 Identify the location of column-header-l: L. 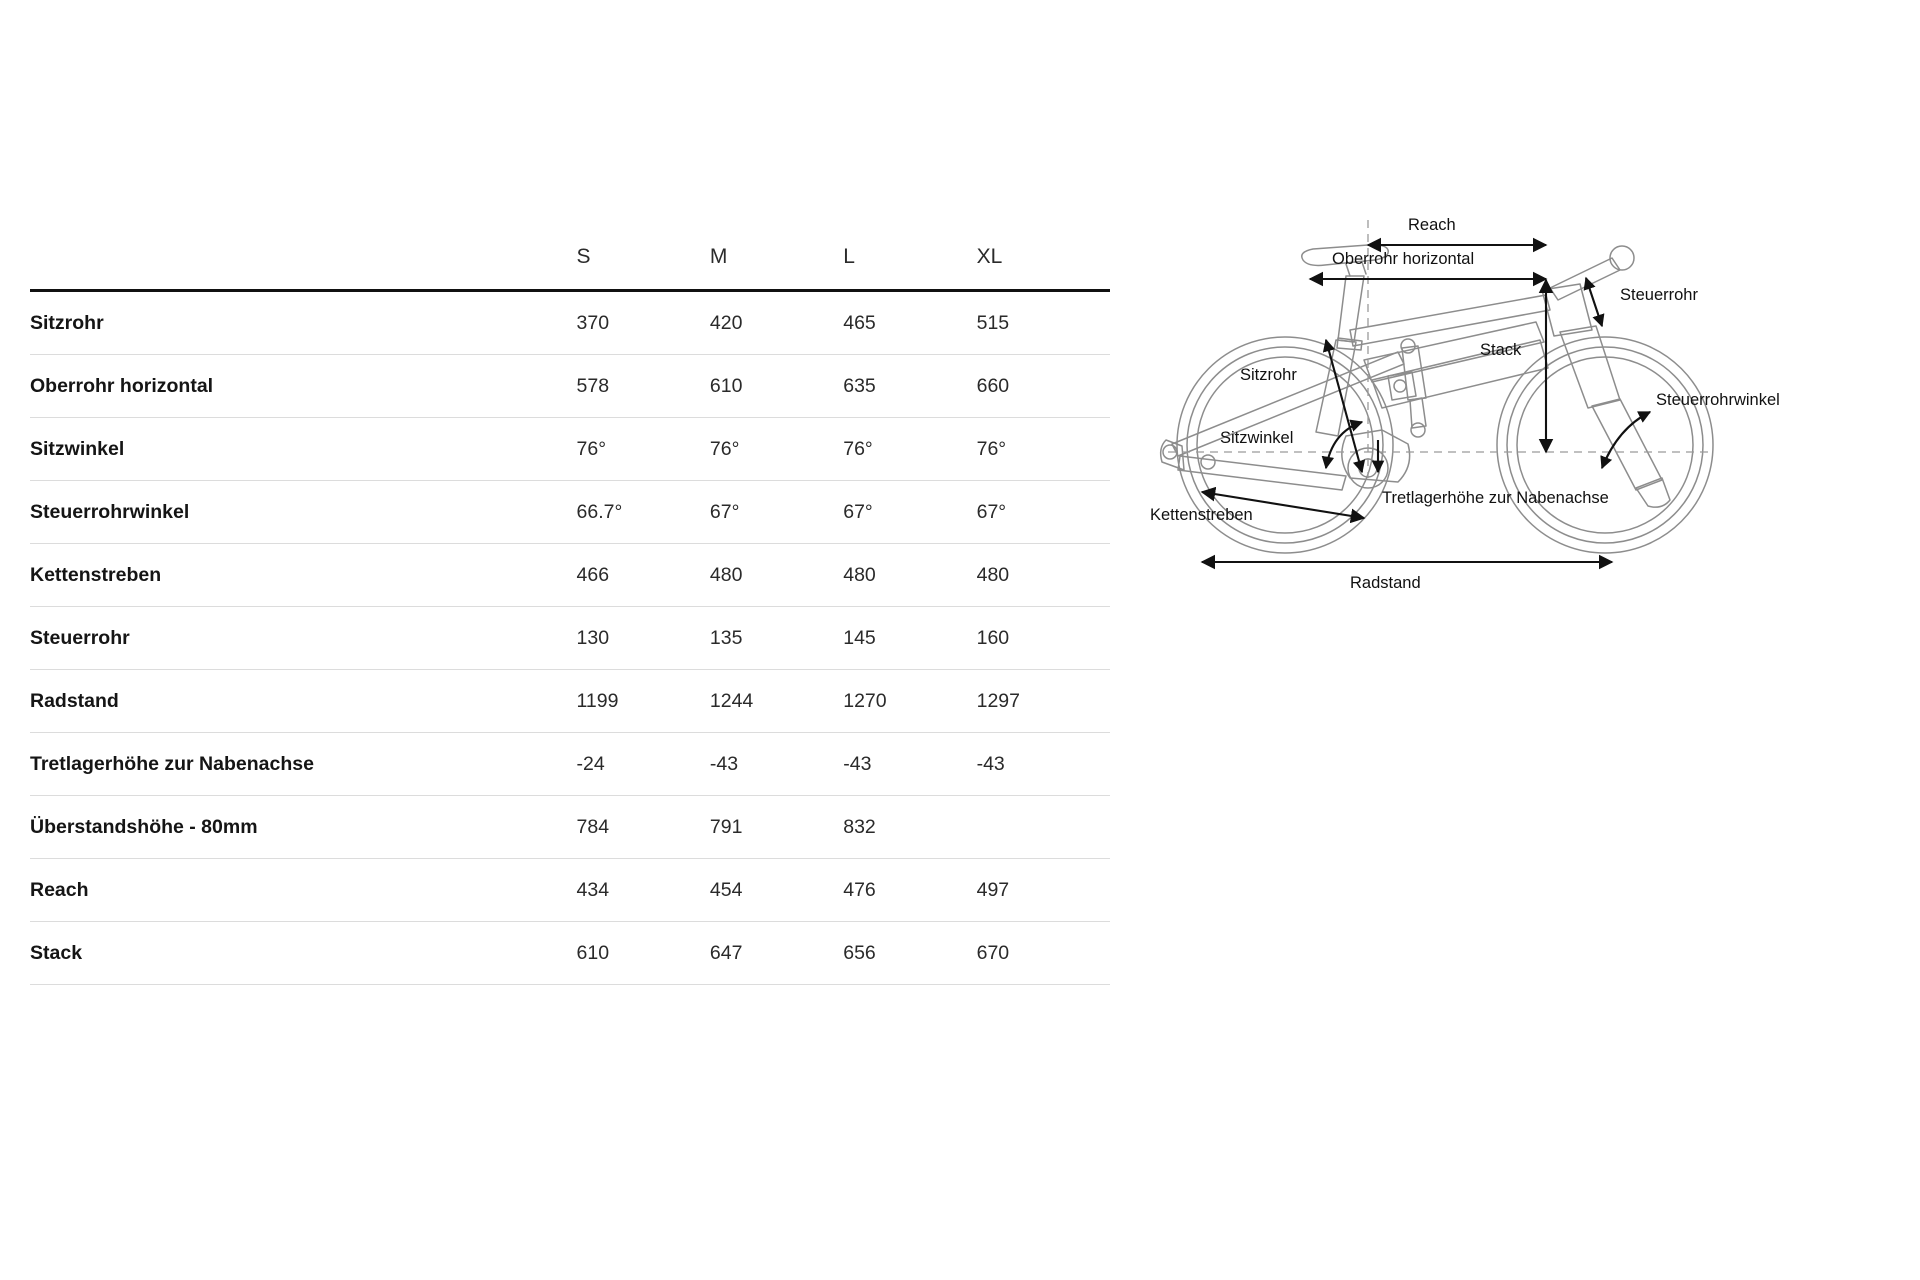
(910, 268).